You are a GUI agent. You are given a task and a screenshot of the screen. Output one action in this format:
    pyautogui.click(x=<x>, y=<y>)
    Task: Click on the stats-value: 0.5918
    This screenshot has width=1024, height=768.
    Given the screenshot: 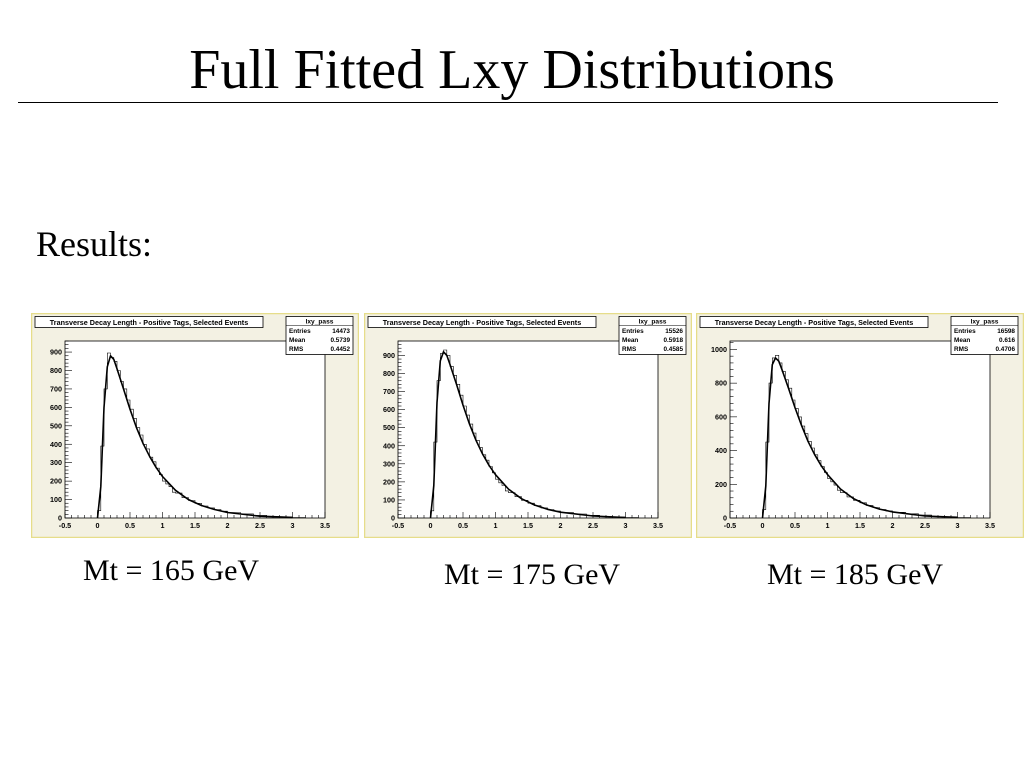 What is the action you would take?
    pyautogui.click(x=673, y=340)
    